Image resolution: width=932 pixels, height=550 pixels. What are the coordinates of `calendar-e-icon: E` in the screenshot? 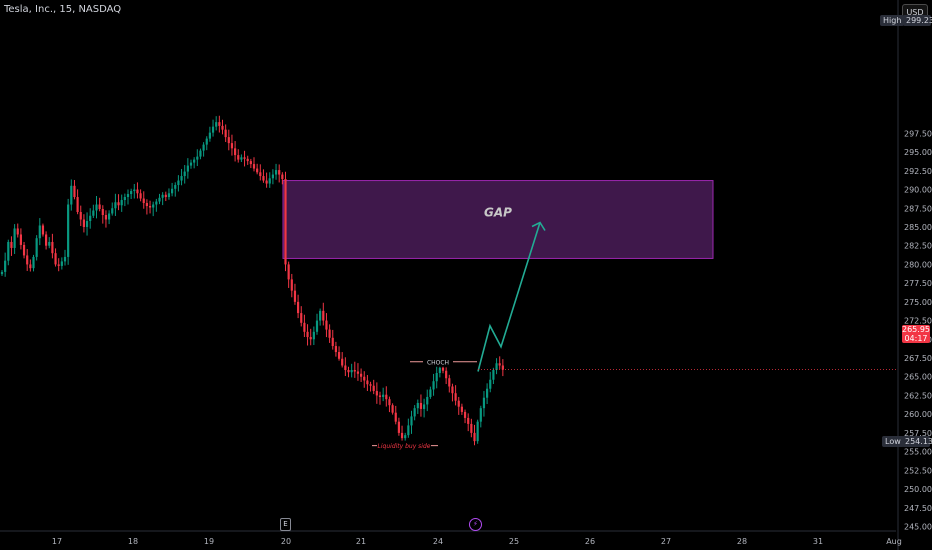 It's located at (285, 524).